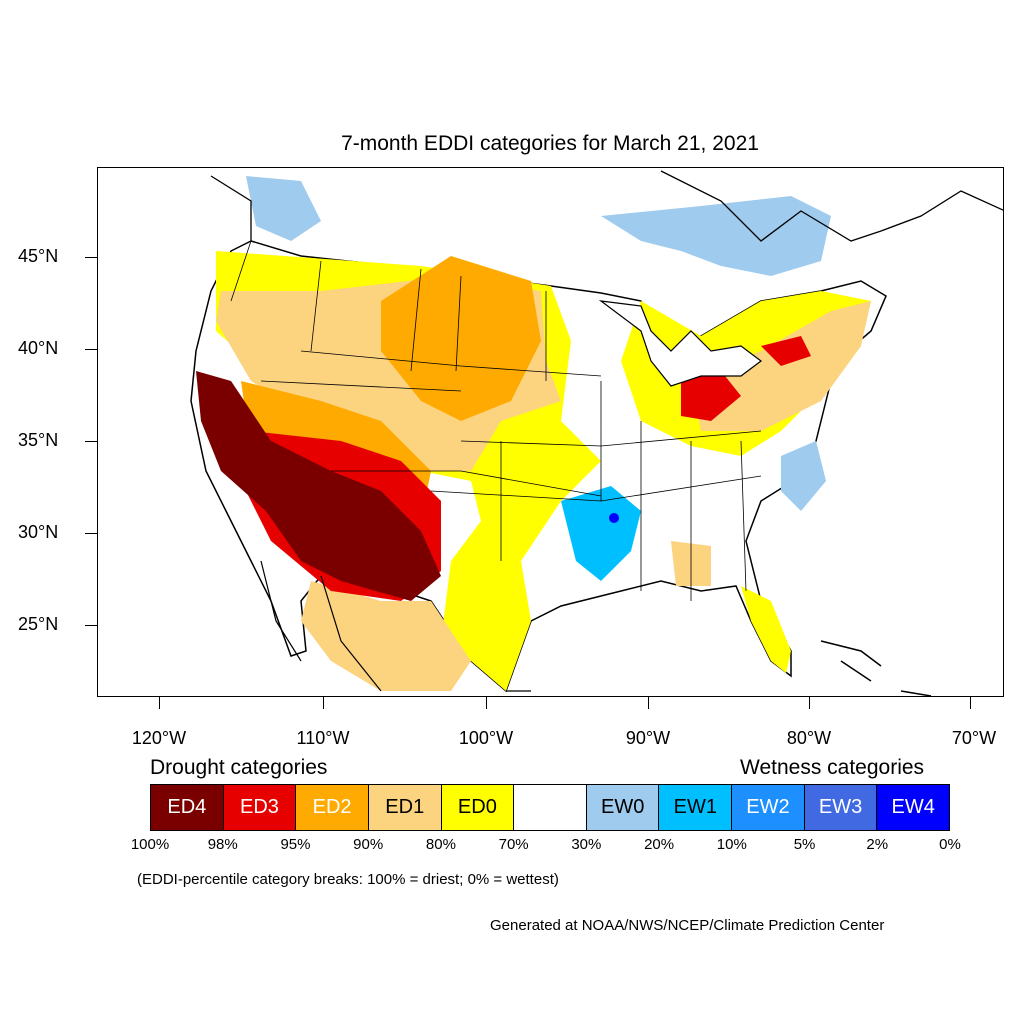  I want to click on ed0-region-florida, so click(766, 629).